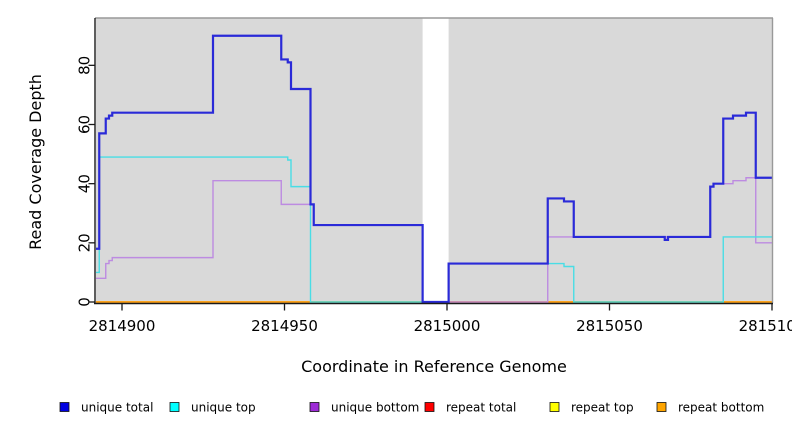 Image resolution: width=792 pixels, height=432 pixels. I want to click on legend-item-unique-bottom: unique bottom, so click(364, 408).